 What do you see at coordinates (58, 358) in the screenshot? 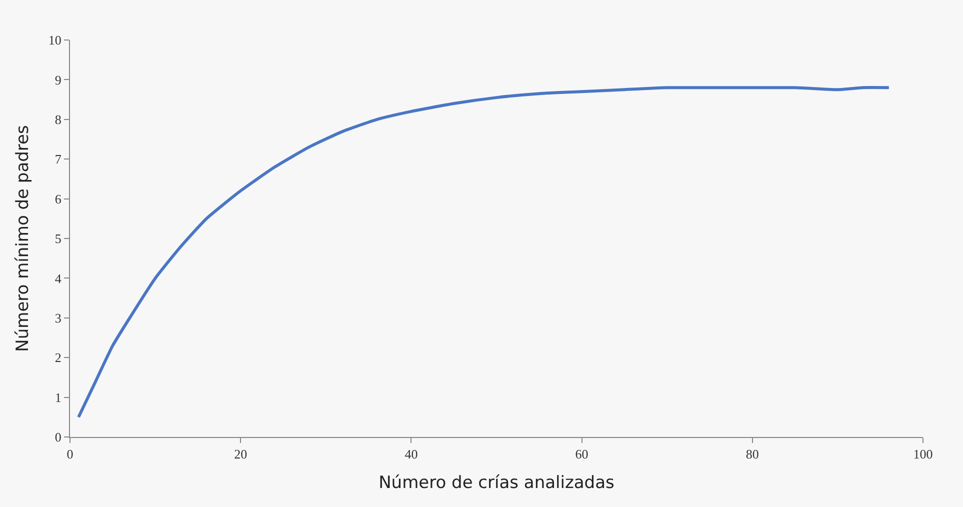
I see `y-tick-label: 2` at bounding box center [58, 358].